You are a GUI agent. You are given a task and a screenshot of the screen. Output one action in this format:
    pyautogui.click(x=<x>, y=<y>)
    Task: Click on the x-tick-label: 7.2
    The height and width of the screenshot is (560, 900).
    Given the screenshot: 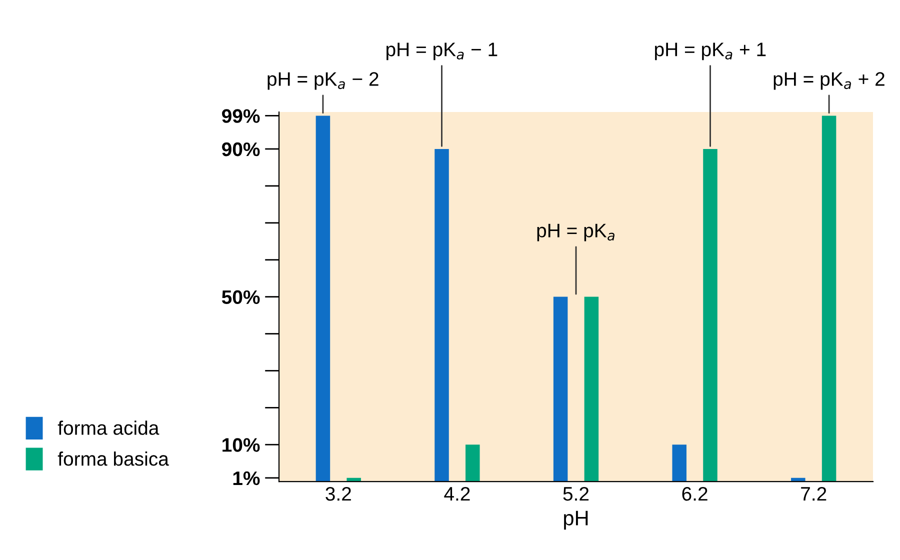 What is the action you would take?
    pyautogui.click(x=813, y=493)
    